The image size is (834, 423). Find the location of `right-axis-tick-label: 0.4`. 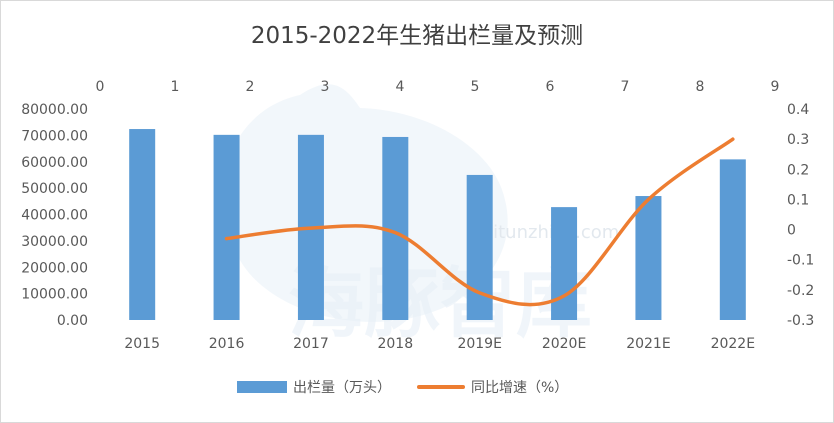

right-axis-tick-label: 0.4 is located at coordinates (798, 110).